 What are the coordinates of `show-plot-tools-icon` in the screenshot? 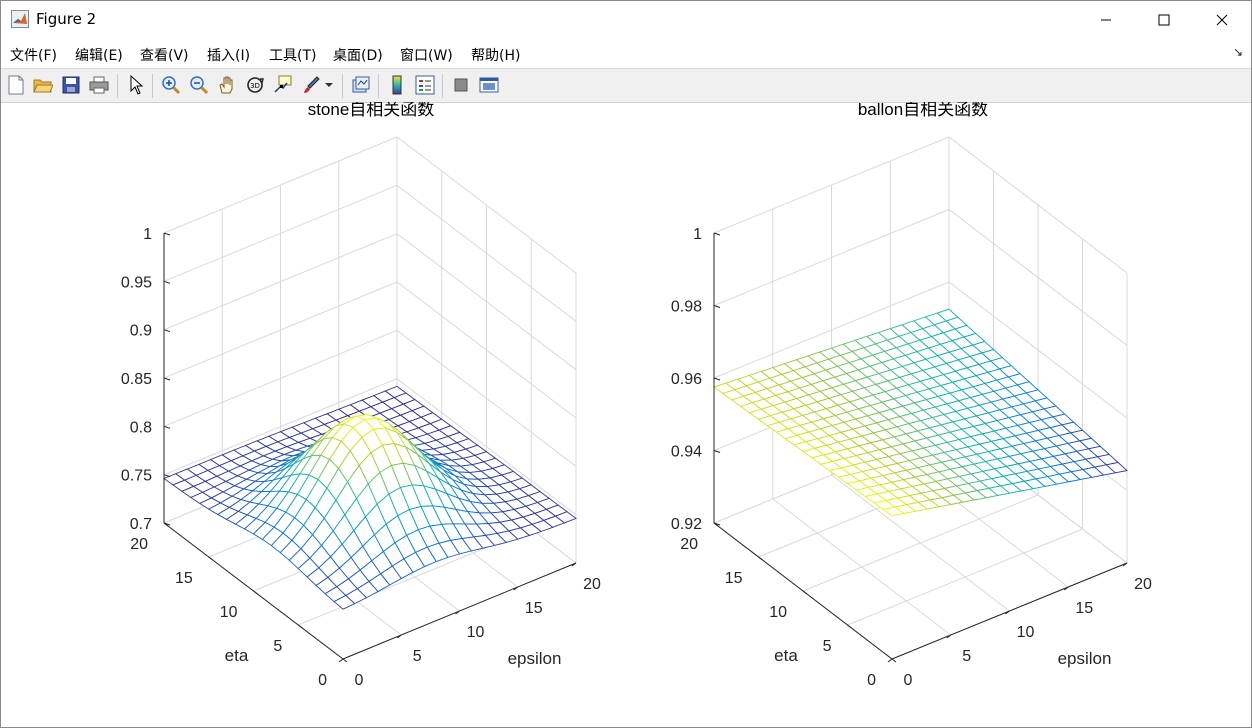 It's located at (489, 85).